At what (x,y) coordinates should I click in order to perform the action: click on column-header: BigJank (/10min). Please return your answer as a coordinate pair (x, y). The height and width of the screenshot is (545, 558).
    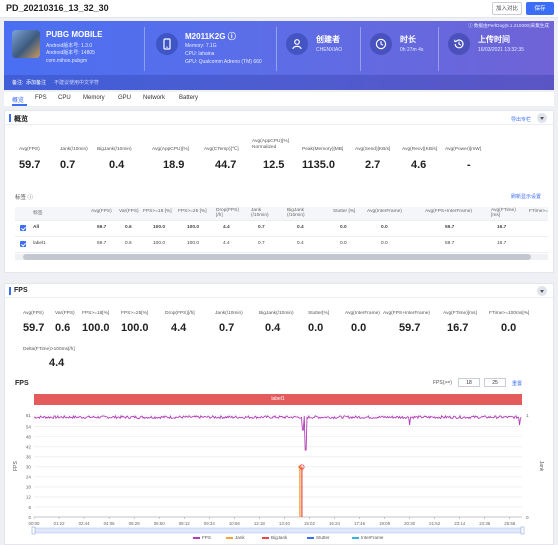
    Looking at the image, I should click on (296, 213).